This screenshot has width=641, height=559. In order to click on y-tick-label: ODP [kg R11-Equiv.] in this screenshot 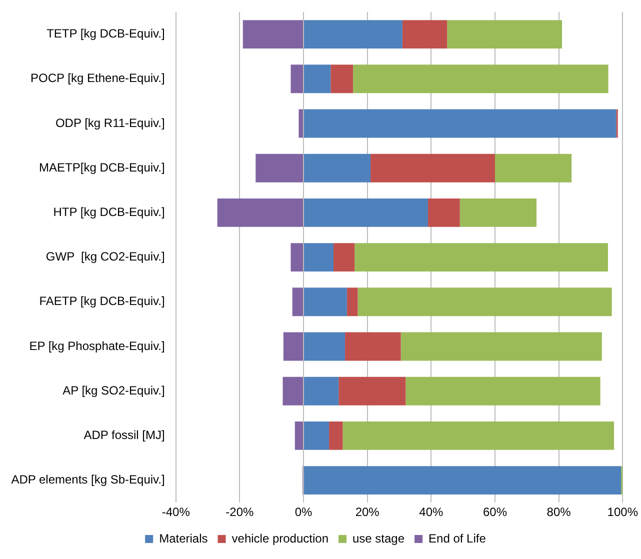, I will do `click(110, 123)`.